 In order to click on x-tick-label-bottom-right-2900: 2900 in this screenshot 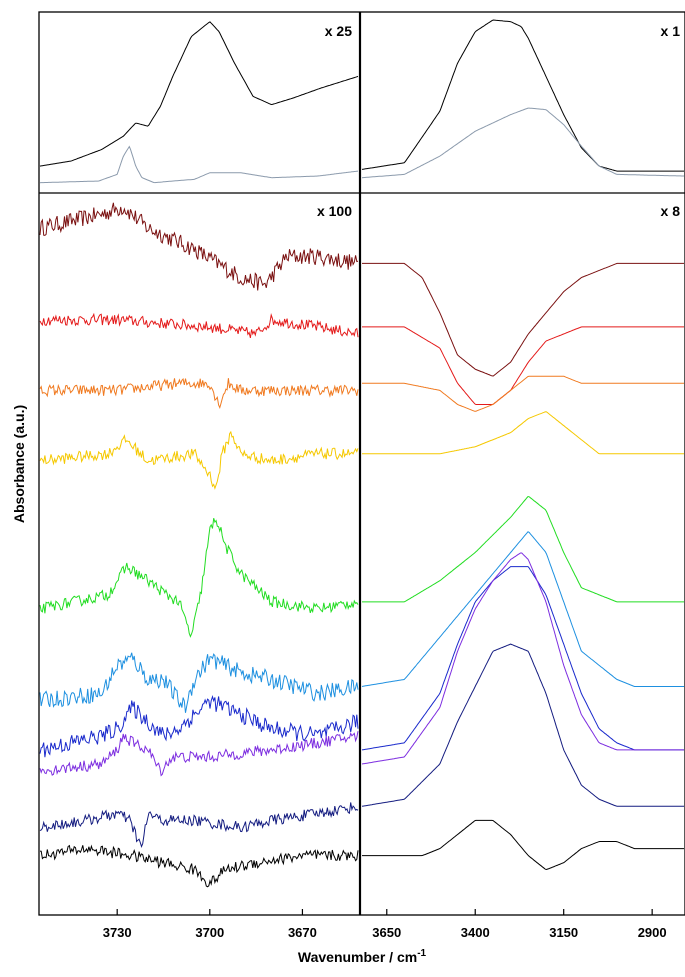, I will do `click(652, 932)`.